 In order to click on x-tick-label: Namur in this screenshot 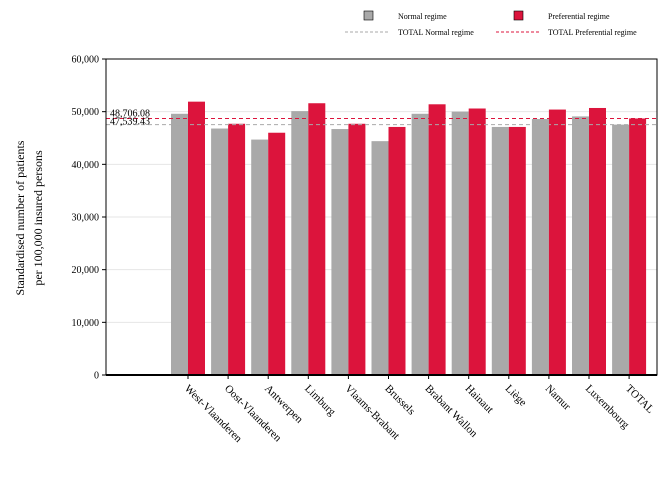, I will do `click(558, 398)`.